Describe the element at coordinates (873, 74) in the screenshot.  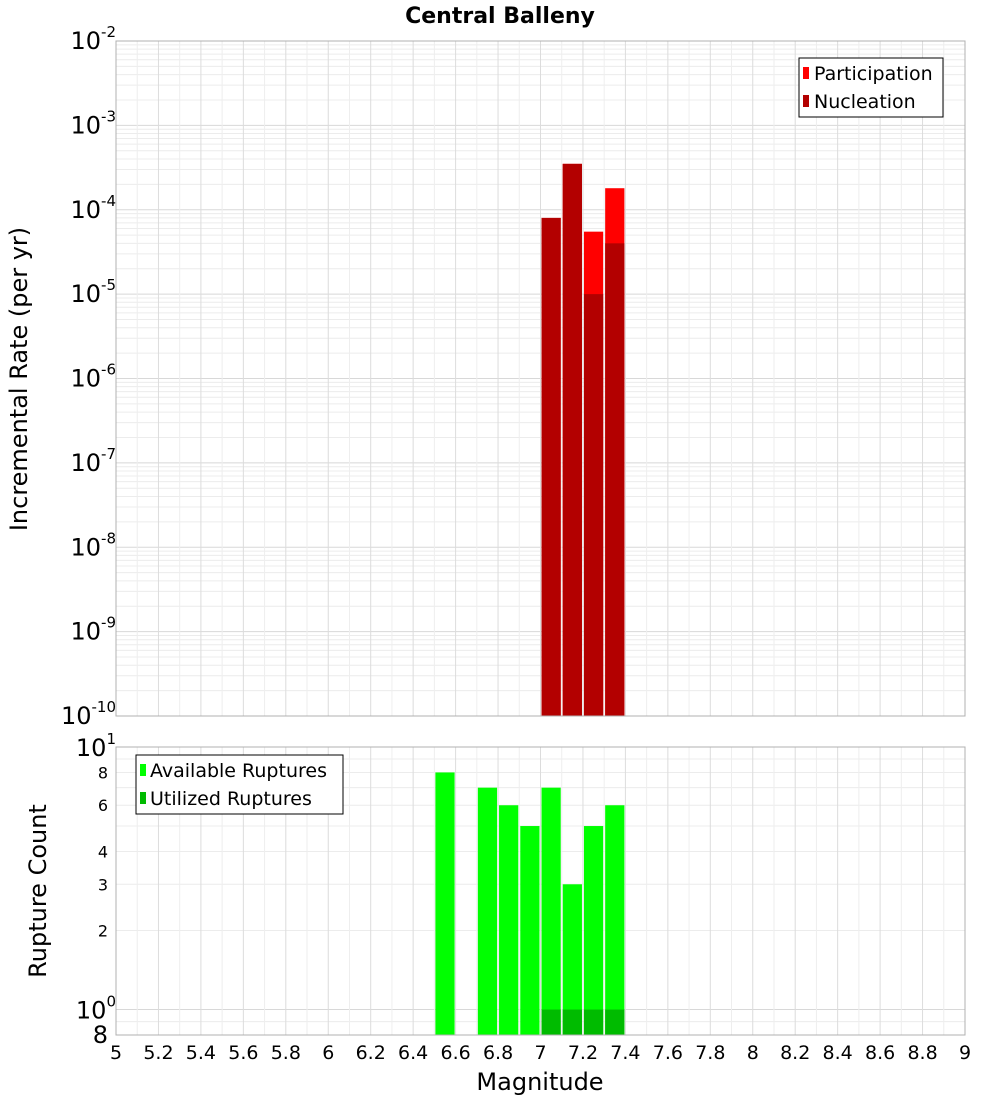
I see `legend-label-participation: Participation` at that location.